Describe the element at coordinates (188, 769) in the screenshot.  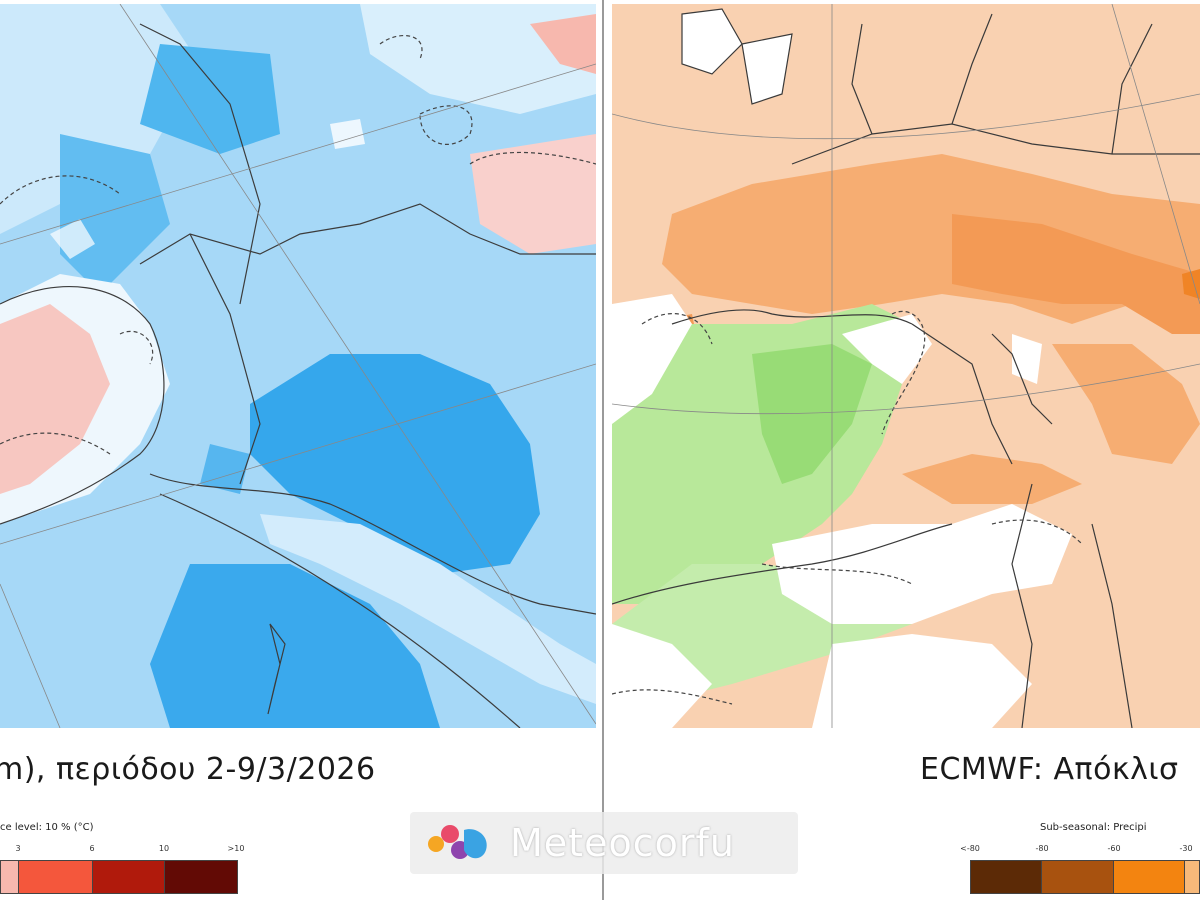
I see `map-title: m), περιόδου 2-9/3/2026` at that location.